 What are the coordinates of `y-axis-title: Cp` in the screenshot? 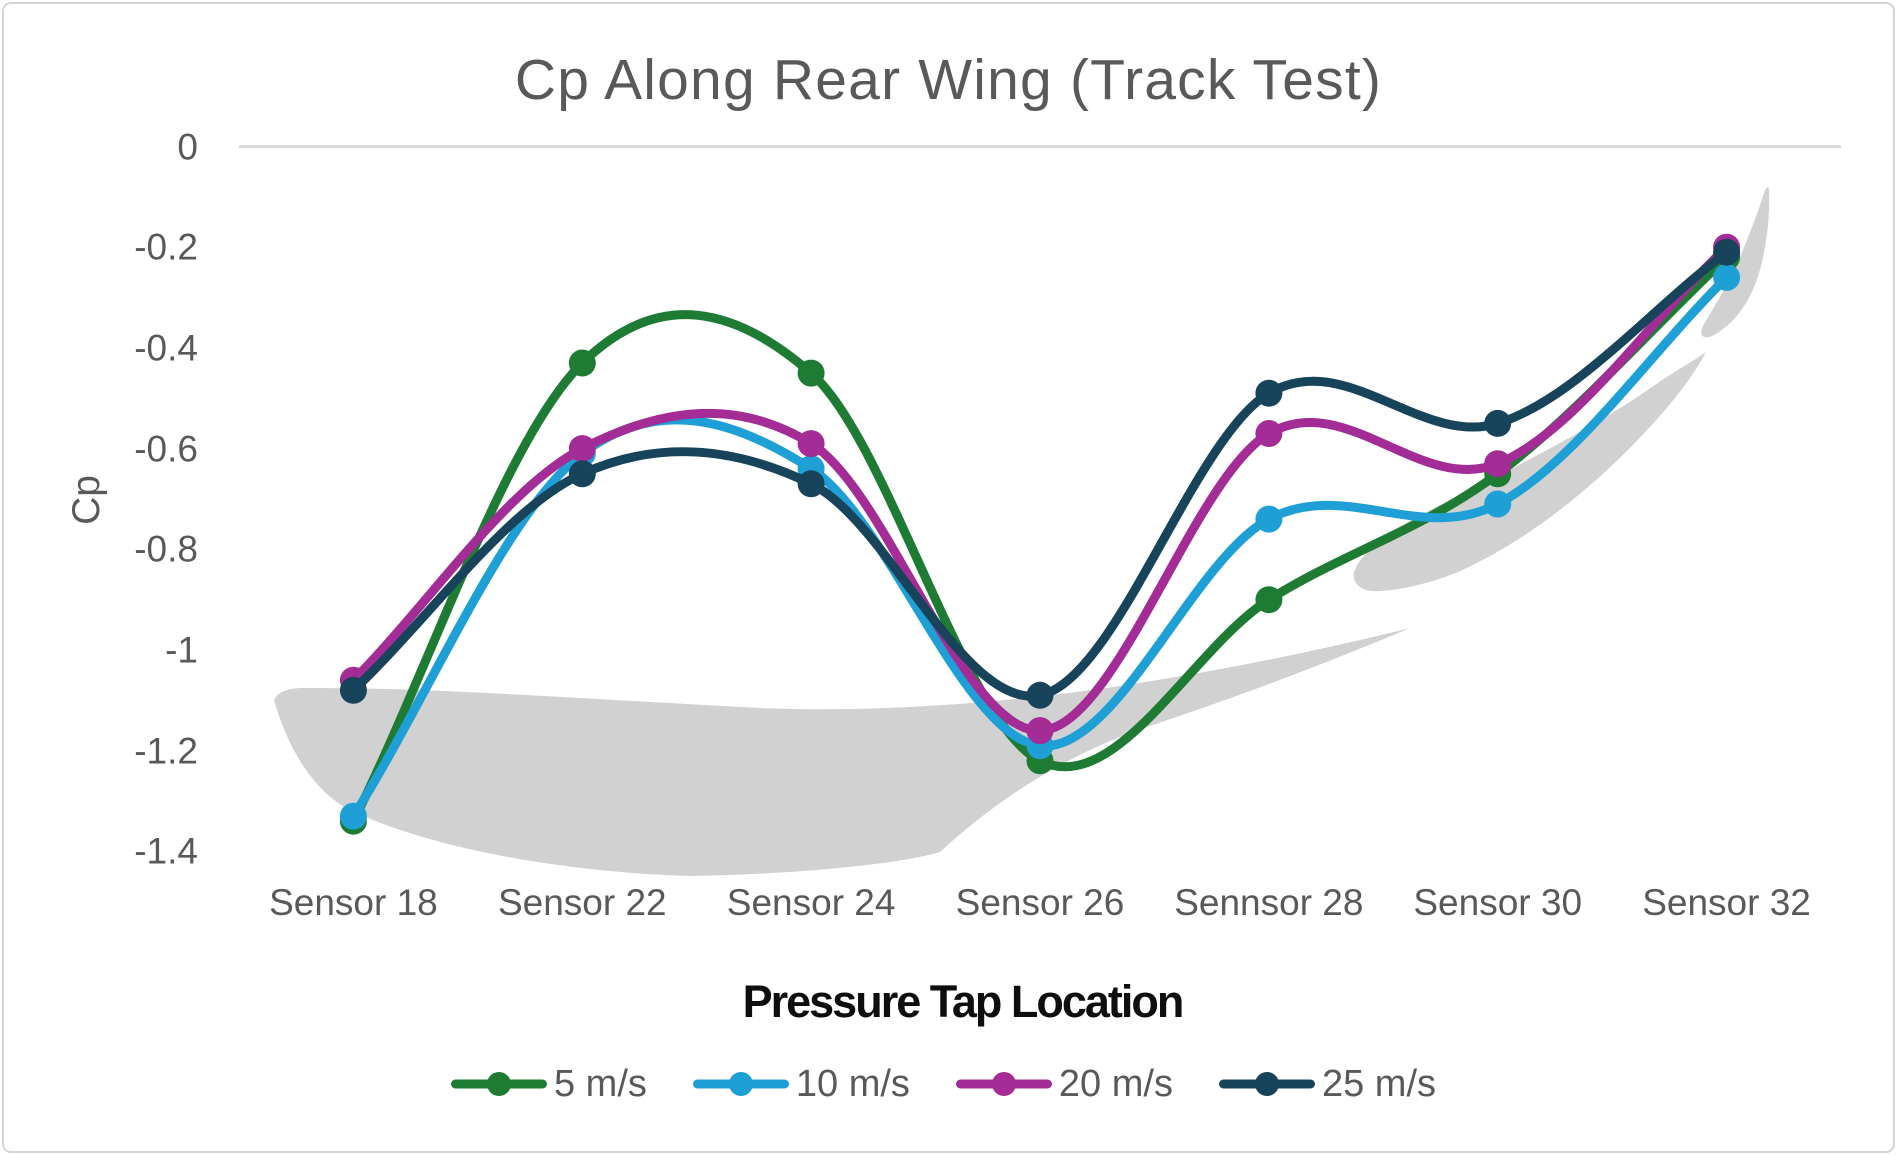 It's located at (86, 500).